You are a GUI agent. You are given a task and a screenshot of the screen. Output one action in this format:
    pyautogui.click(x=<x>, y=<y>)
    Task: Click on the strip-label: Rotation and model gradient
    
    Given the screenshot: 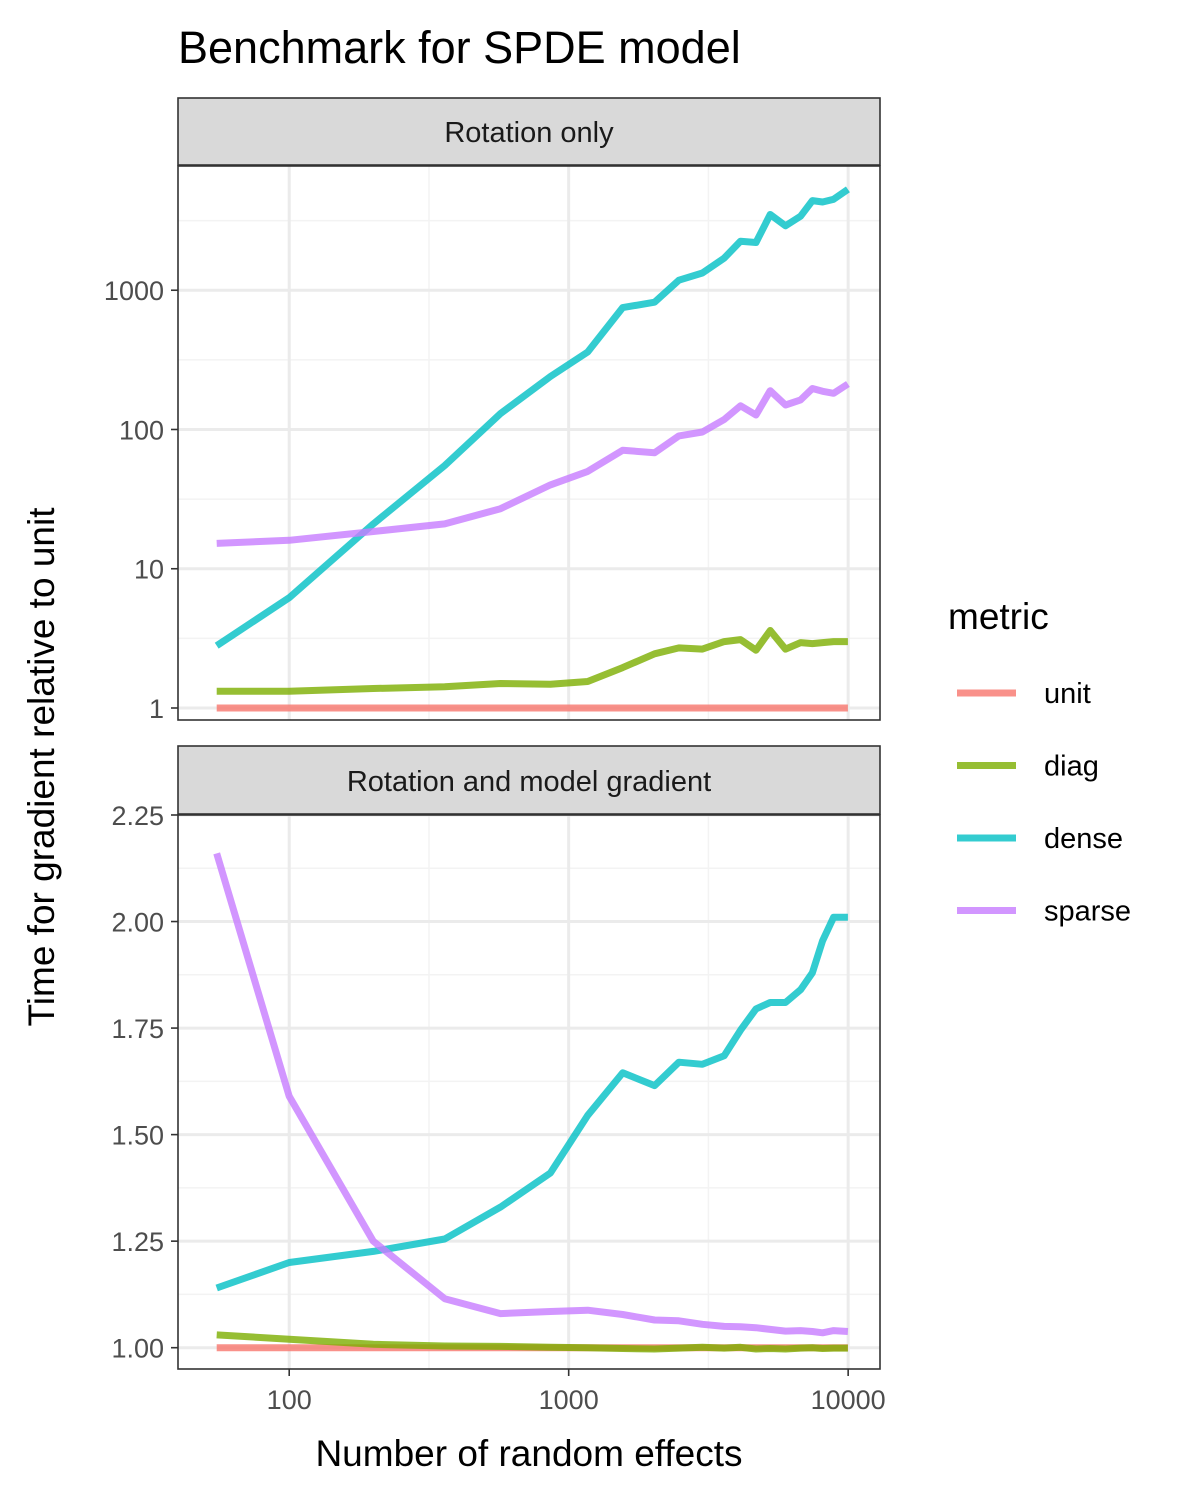 What is the action you would take?
    pyautogui.click(x=529, y=782)
    